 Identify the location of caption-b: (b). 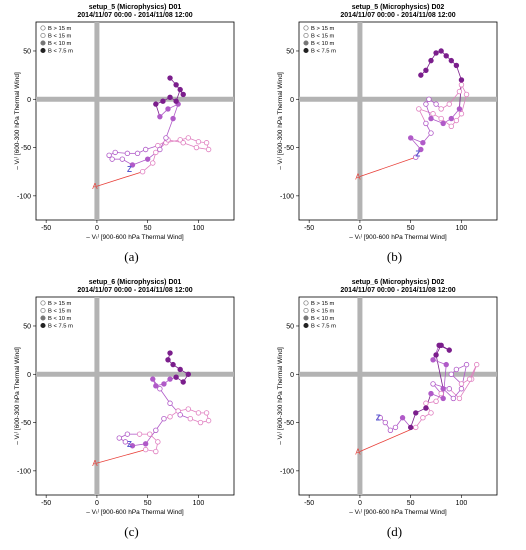
(394, 256).